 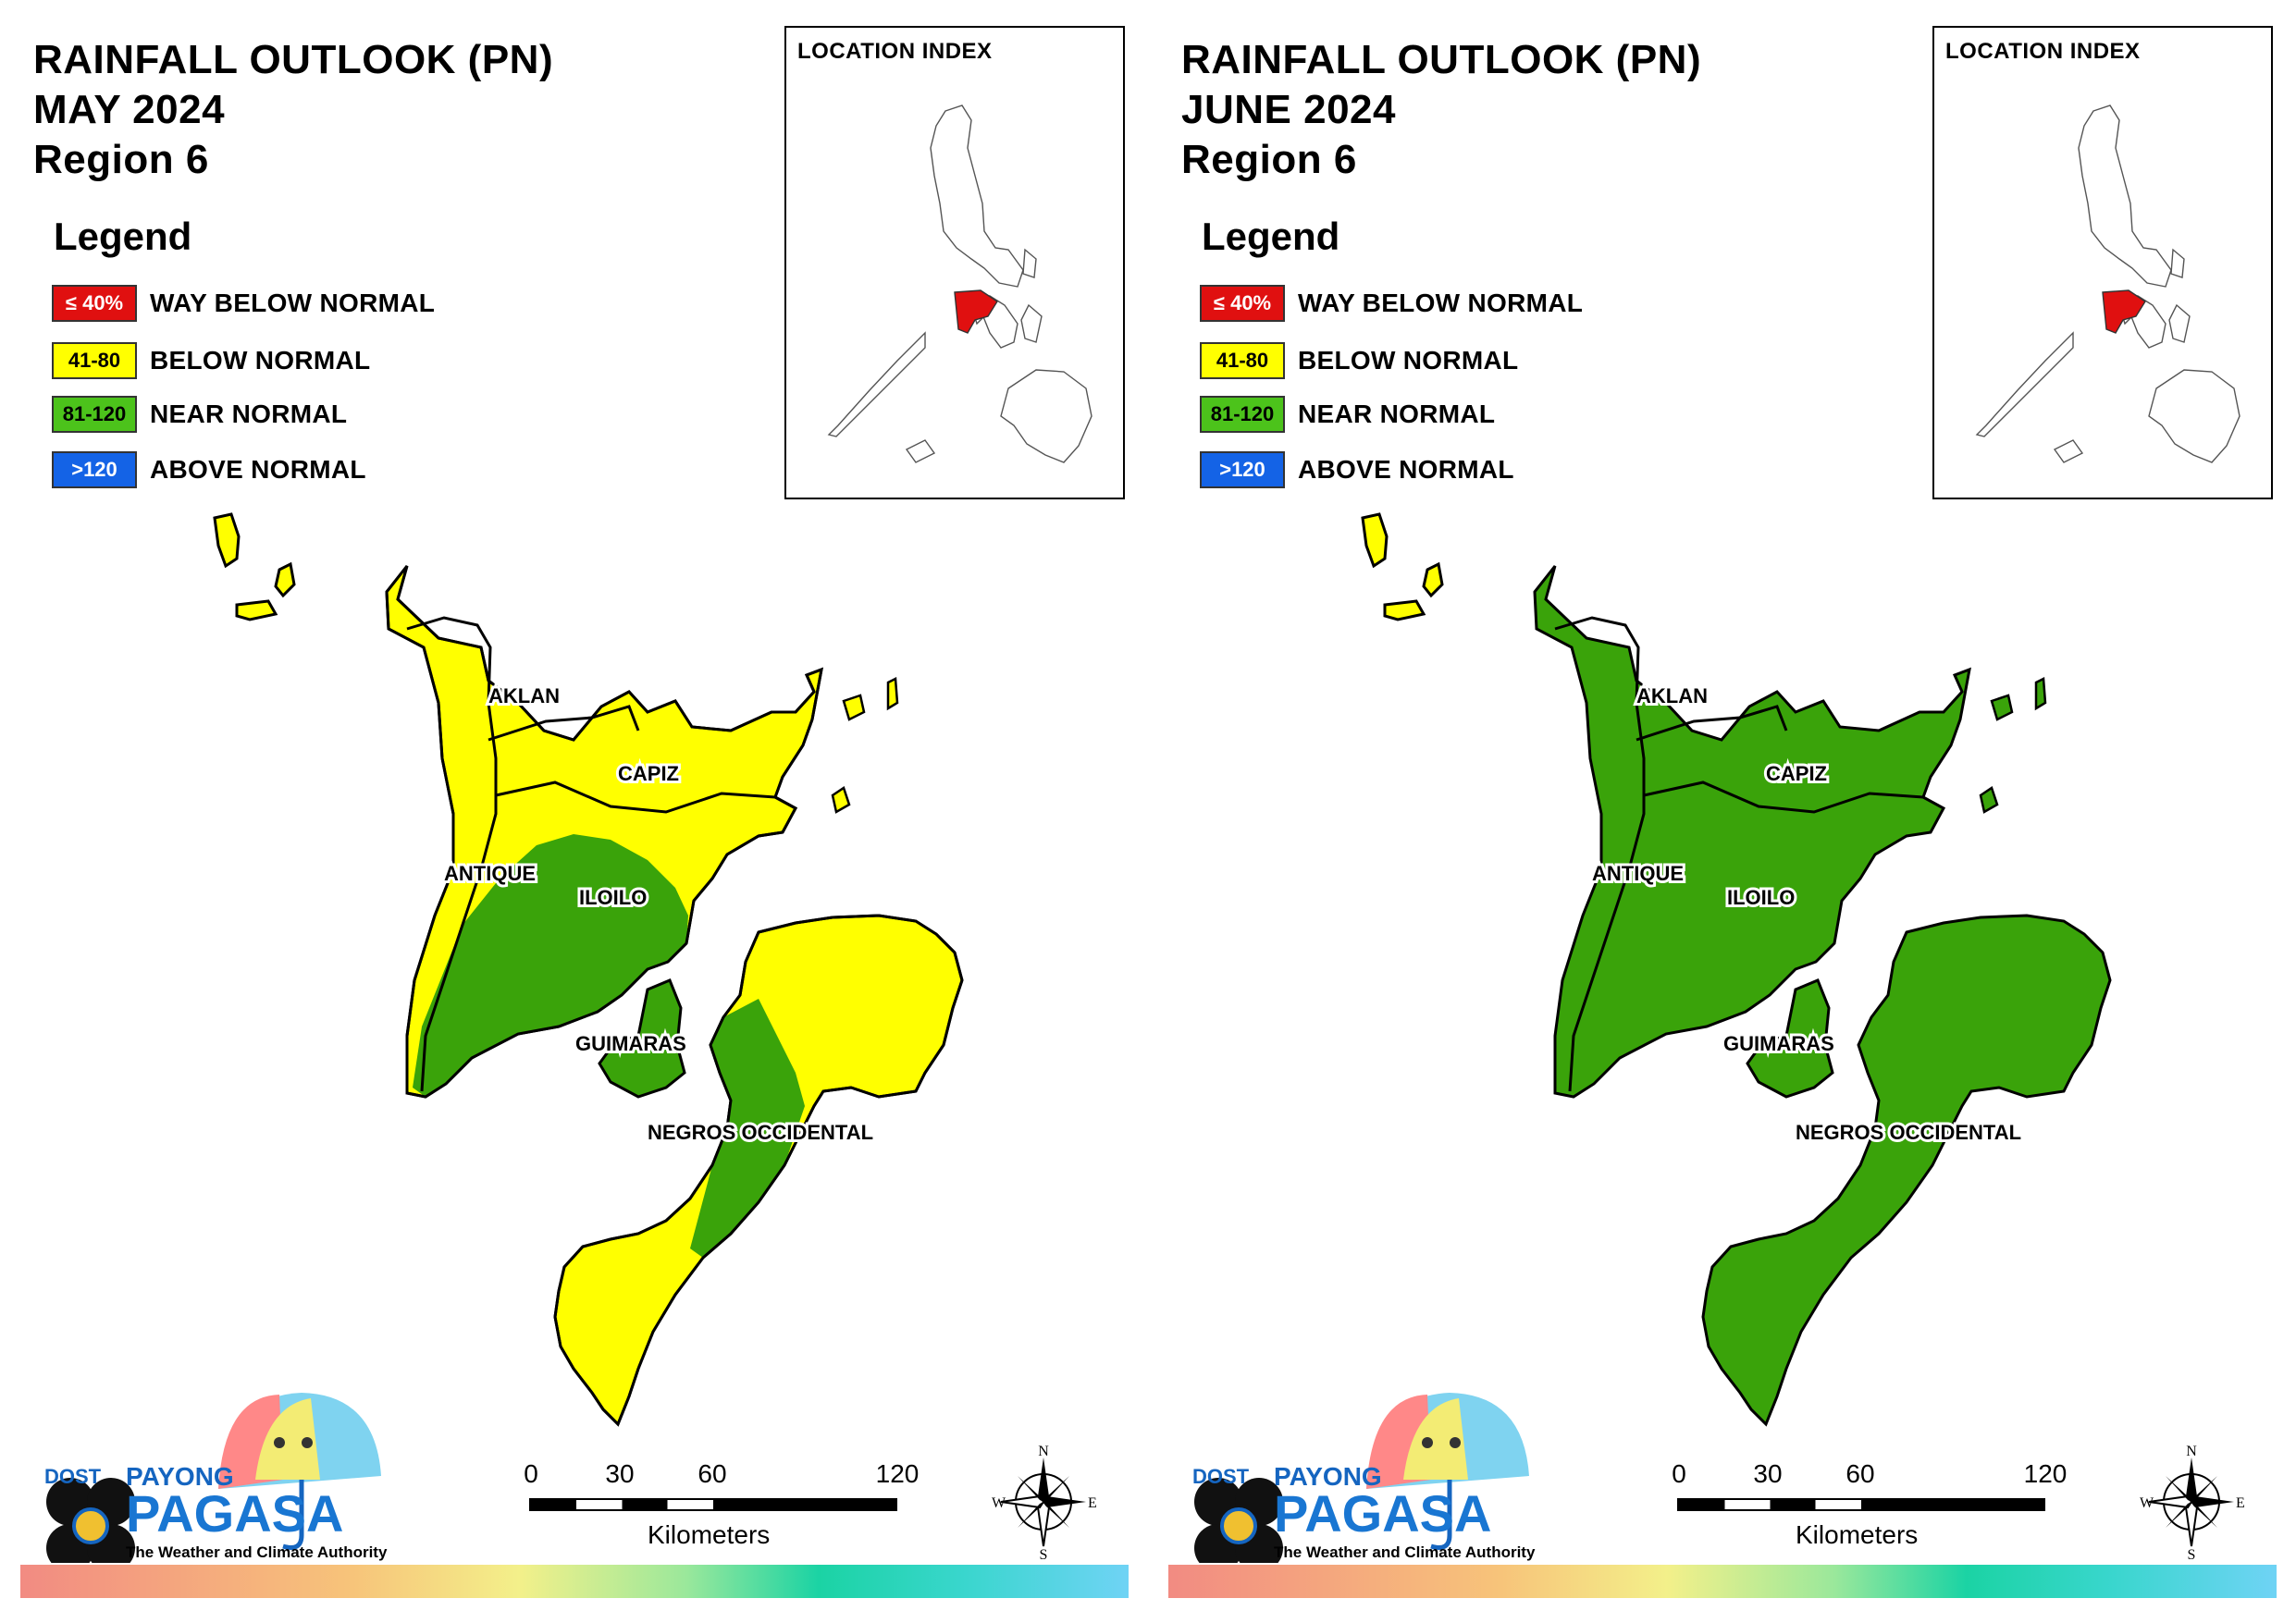 I want to click on legend-swatch: 81-120, so click(x=1242, y=414).